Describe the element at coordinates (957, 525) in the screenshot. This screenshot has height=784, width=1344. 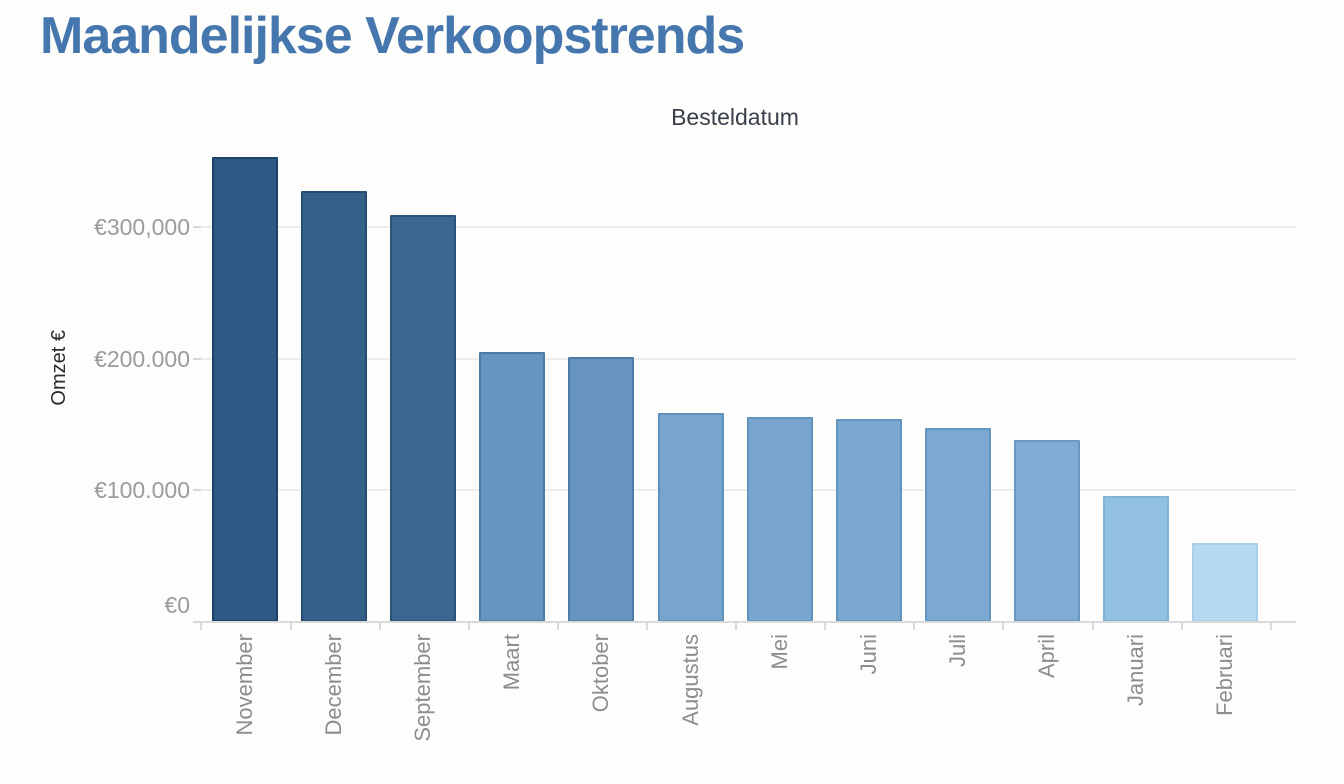
I see `bar-juli` at that location.